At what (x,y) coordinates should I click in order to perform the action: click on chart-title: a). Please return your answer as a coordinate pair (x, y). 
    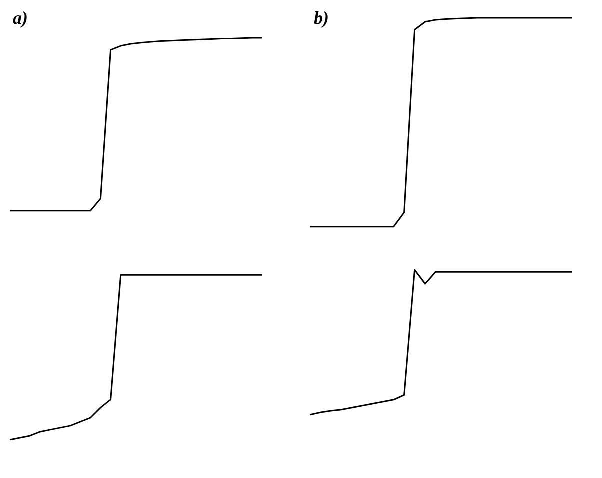
    Looking at the image, I should click on (20, 18).